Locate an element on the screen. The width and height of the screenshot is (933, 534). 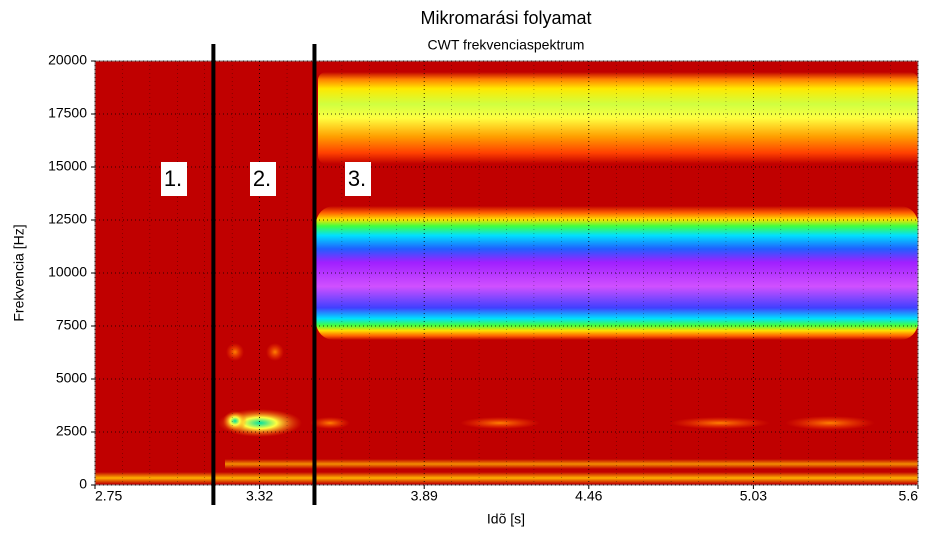
y-tick-label: 15000 is located at coordinates (67, 166).